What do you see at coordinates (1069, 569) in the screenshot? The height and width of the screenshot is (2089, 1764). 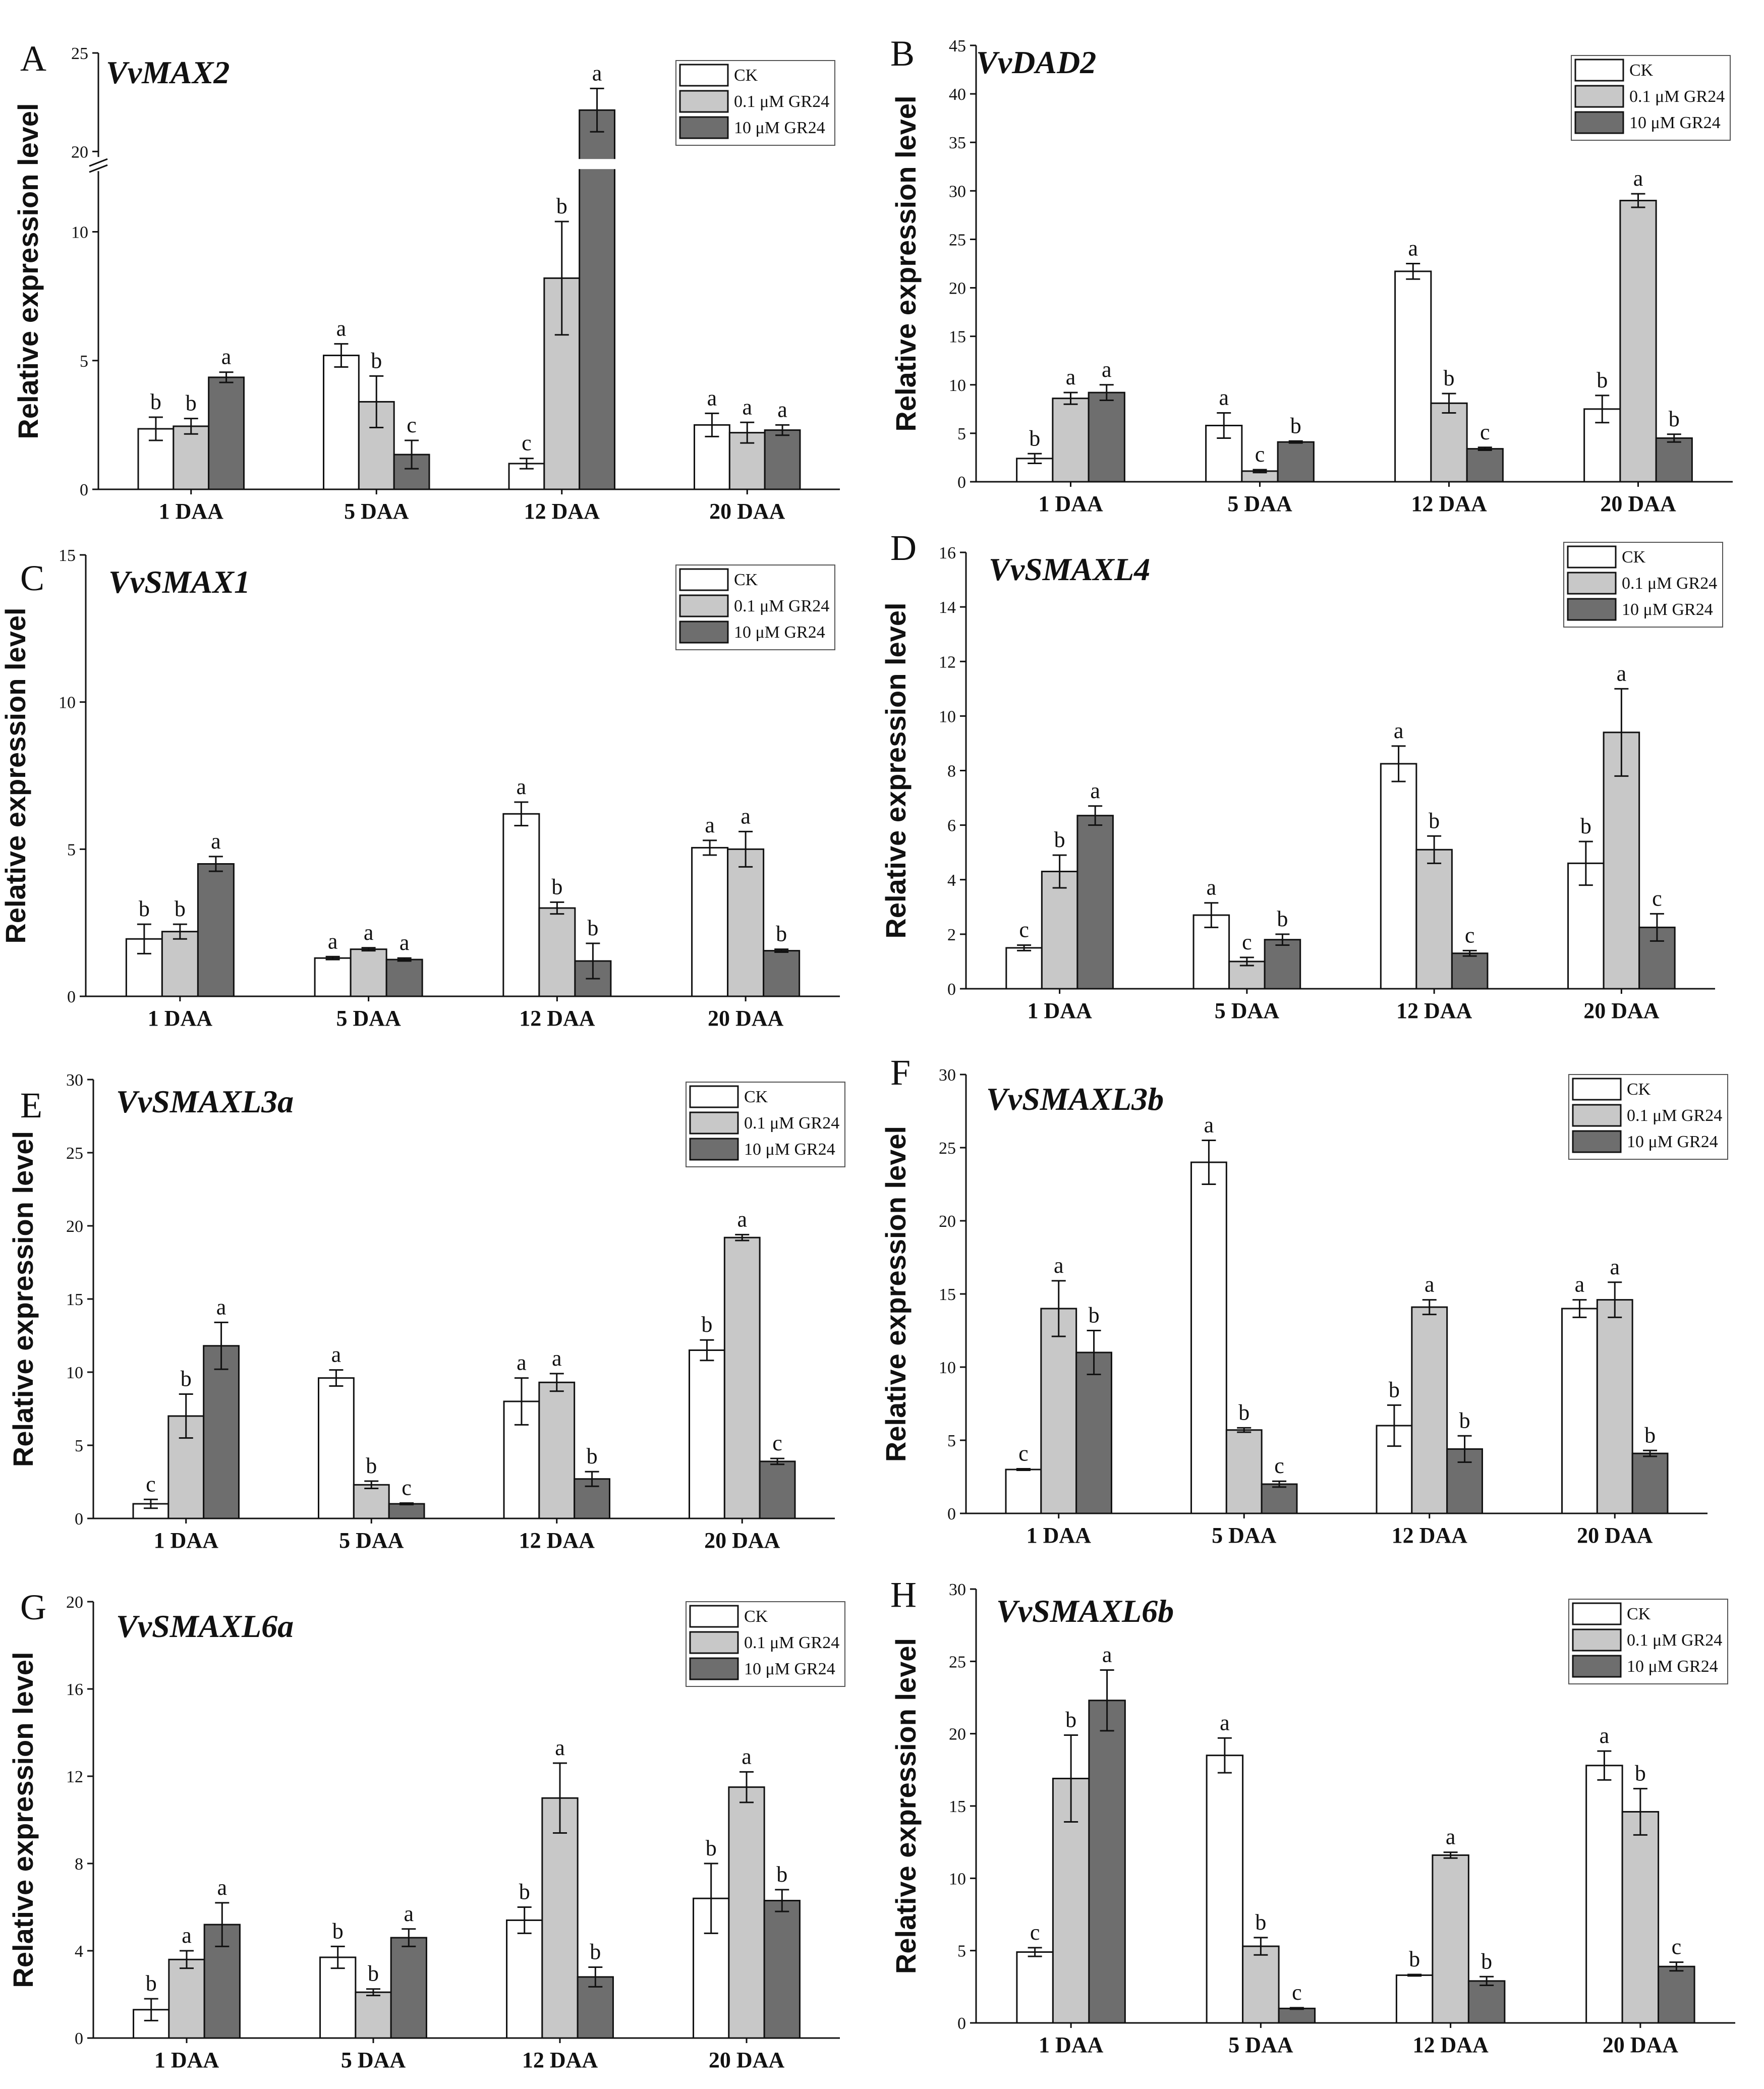 I see `gene-title: VvSMAXL4` at bounding box center [1069, 569].